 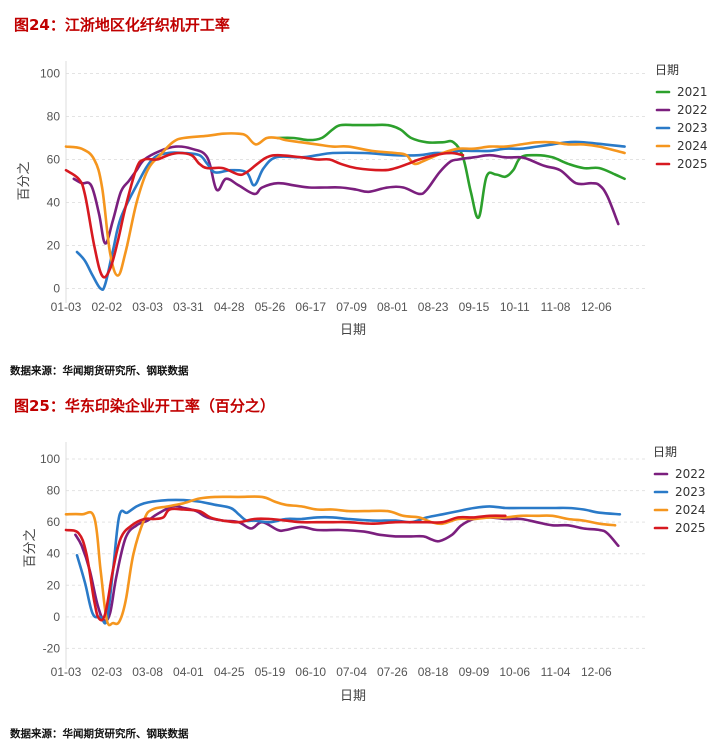 What do you see at coordinates (310, 307) in the screenshot?
I see `x-tick-label: 06-17` at bounding box center [310, 307].